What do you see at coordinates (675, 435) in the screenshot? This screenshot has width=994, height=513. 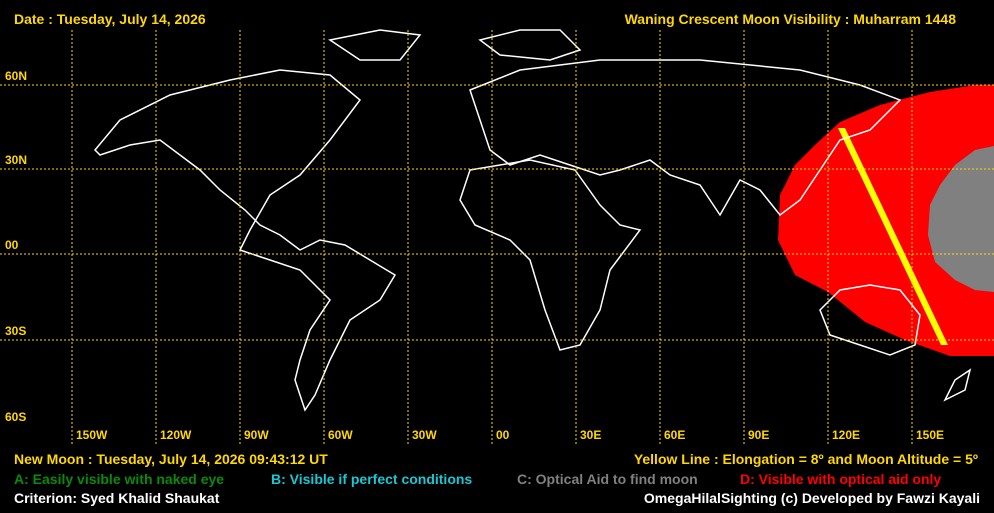 I see `lon-label: 60E` at bounding box center [675, 435].